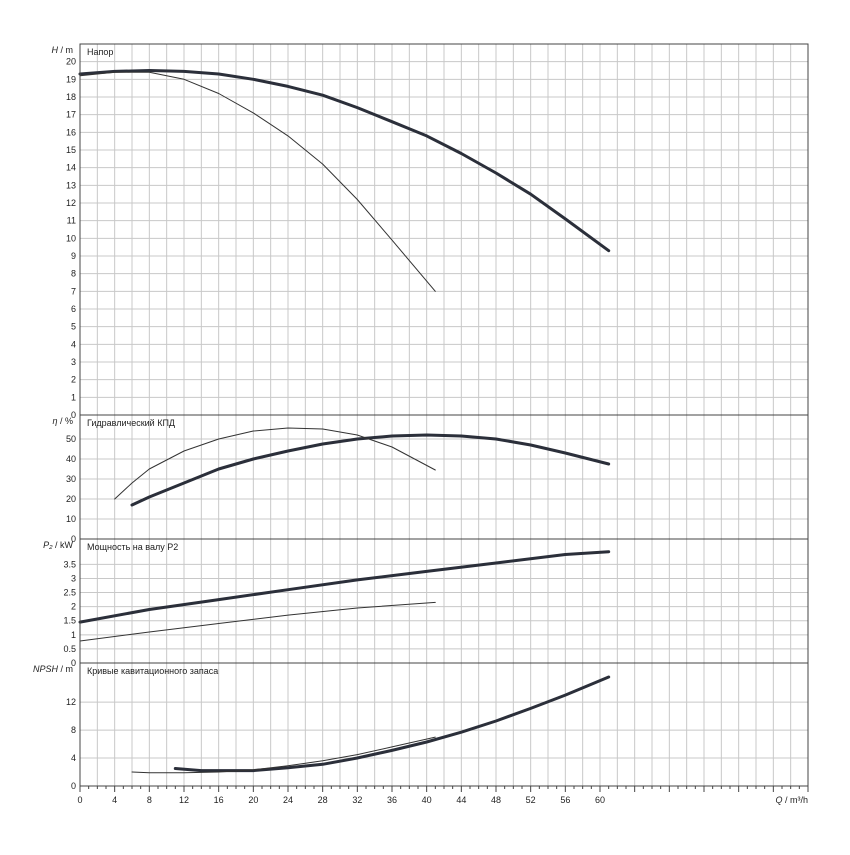 The image size is (850, 855). What do you see at coordinates (71, 185) in the screenshot?
I see `y-tick-label: 13` at bounding box center [71, 185].